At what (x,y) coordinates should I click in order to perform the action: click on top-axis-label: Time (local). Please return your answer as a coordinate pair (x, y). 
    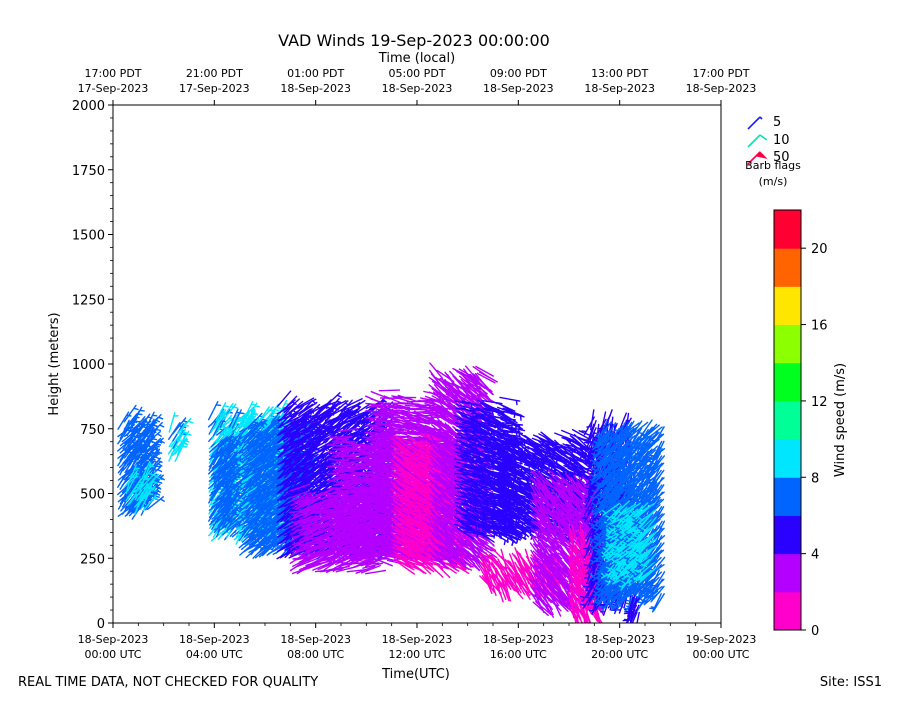
    Looking at the image, I should click on (416, 58).